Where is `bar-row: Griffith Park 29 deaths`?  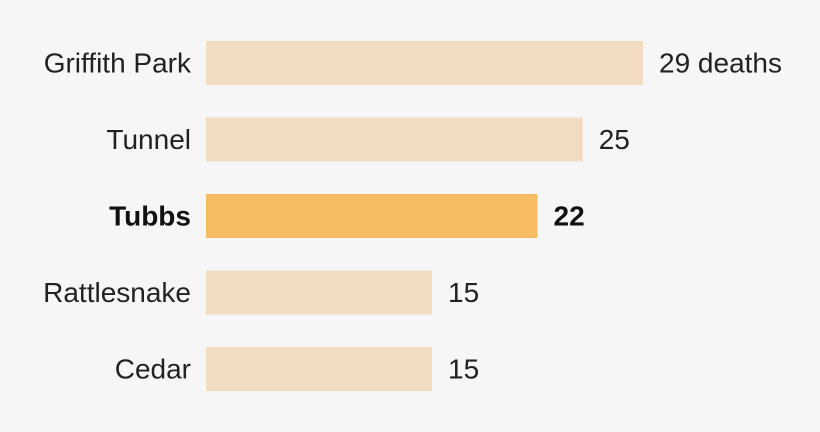 bar-row: Griffith Park 29 deaths is located at coordinates (413, 63).